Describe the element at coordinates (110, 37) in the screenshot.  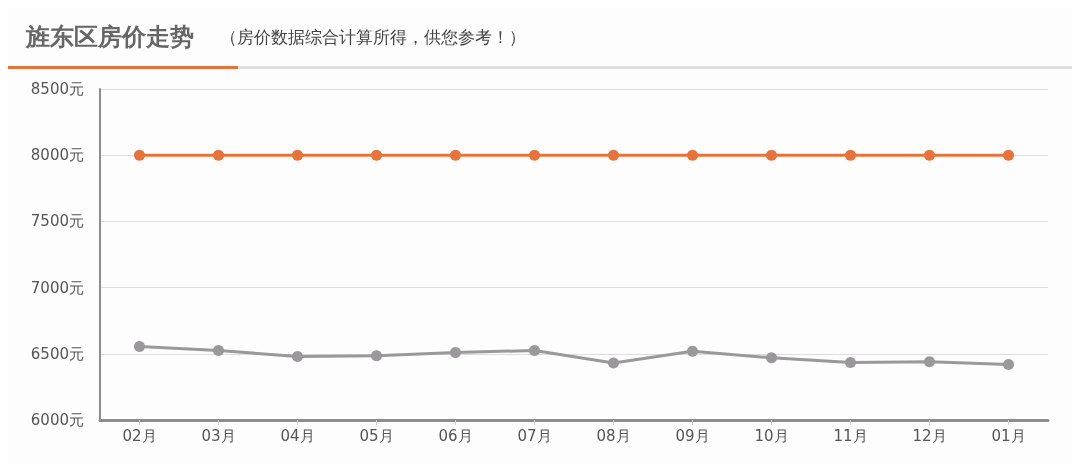
I see `chart-title: 旌东区房价走势` at that location.